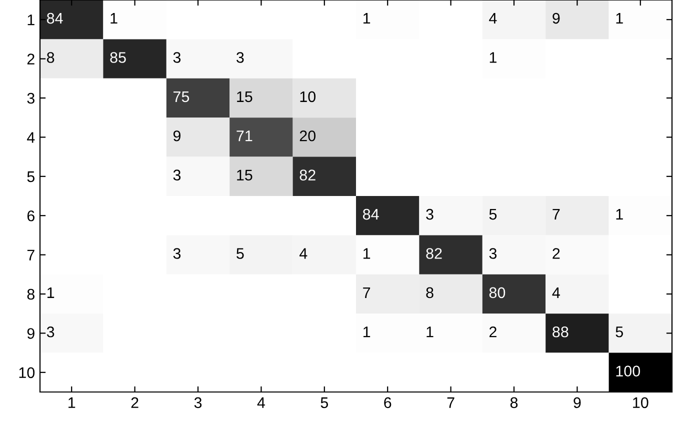 This screenshot has height=423, width=686. Describe the element at coordinates (30, 333) in the screenshot. I see `y-tick-label: 9` at that location.